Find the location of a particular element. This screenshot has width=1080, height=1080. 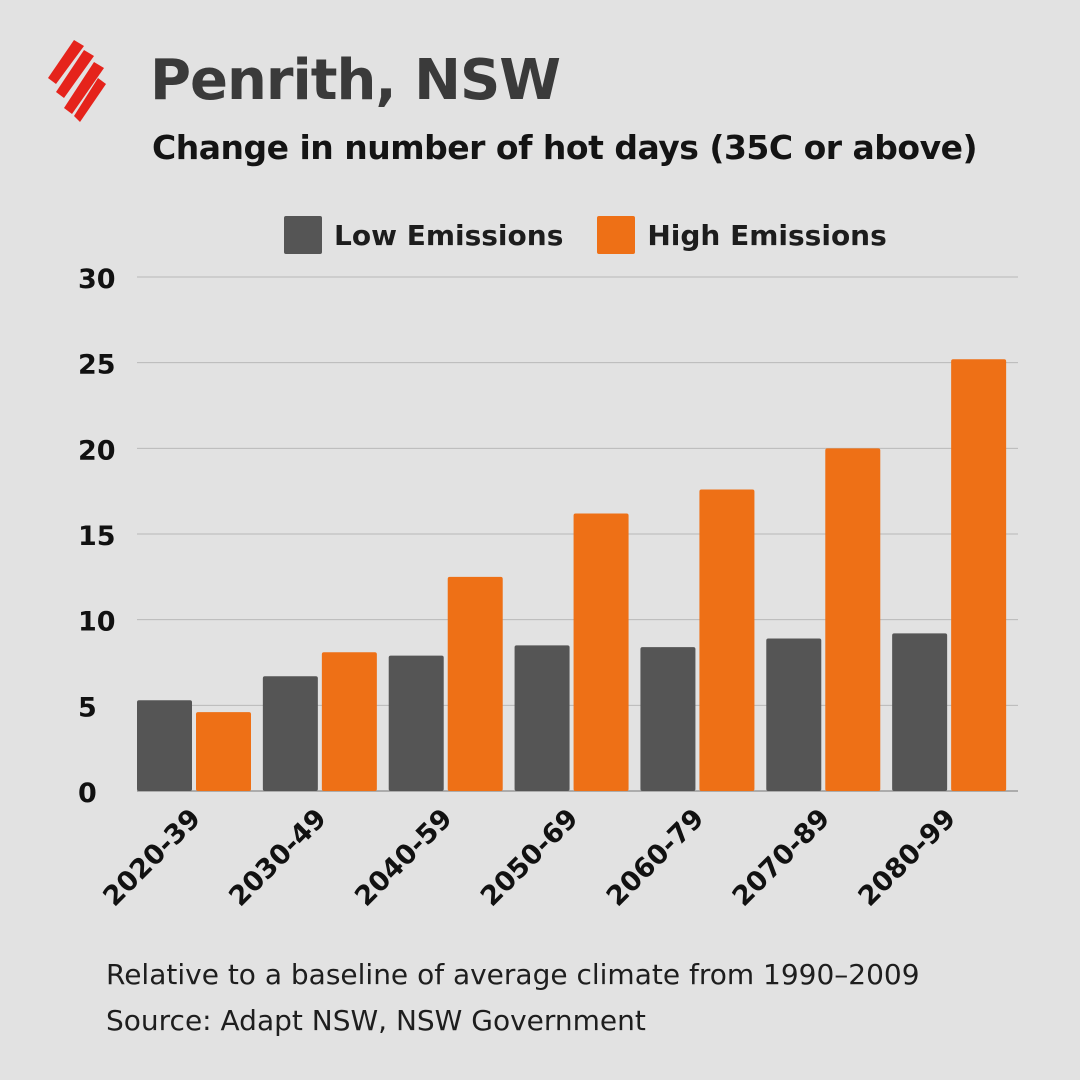

x-tick-label: 2040-59 is located at coordinates (404, 858).